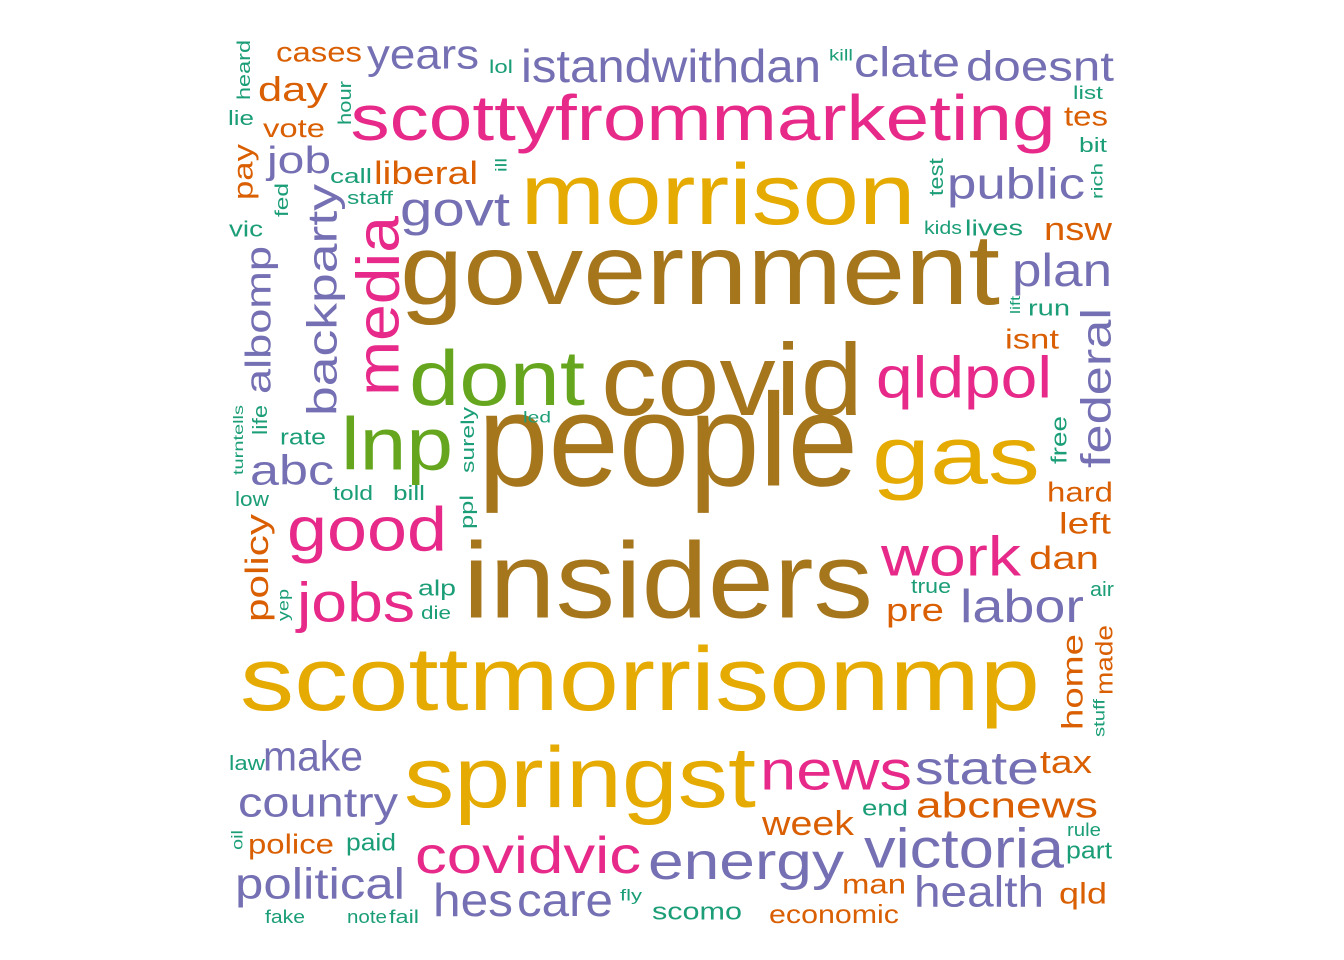 This screenshot has width=1344, height=960. I want to click on word-rate: rate, so click(303, 437).